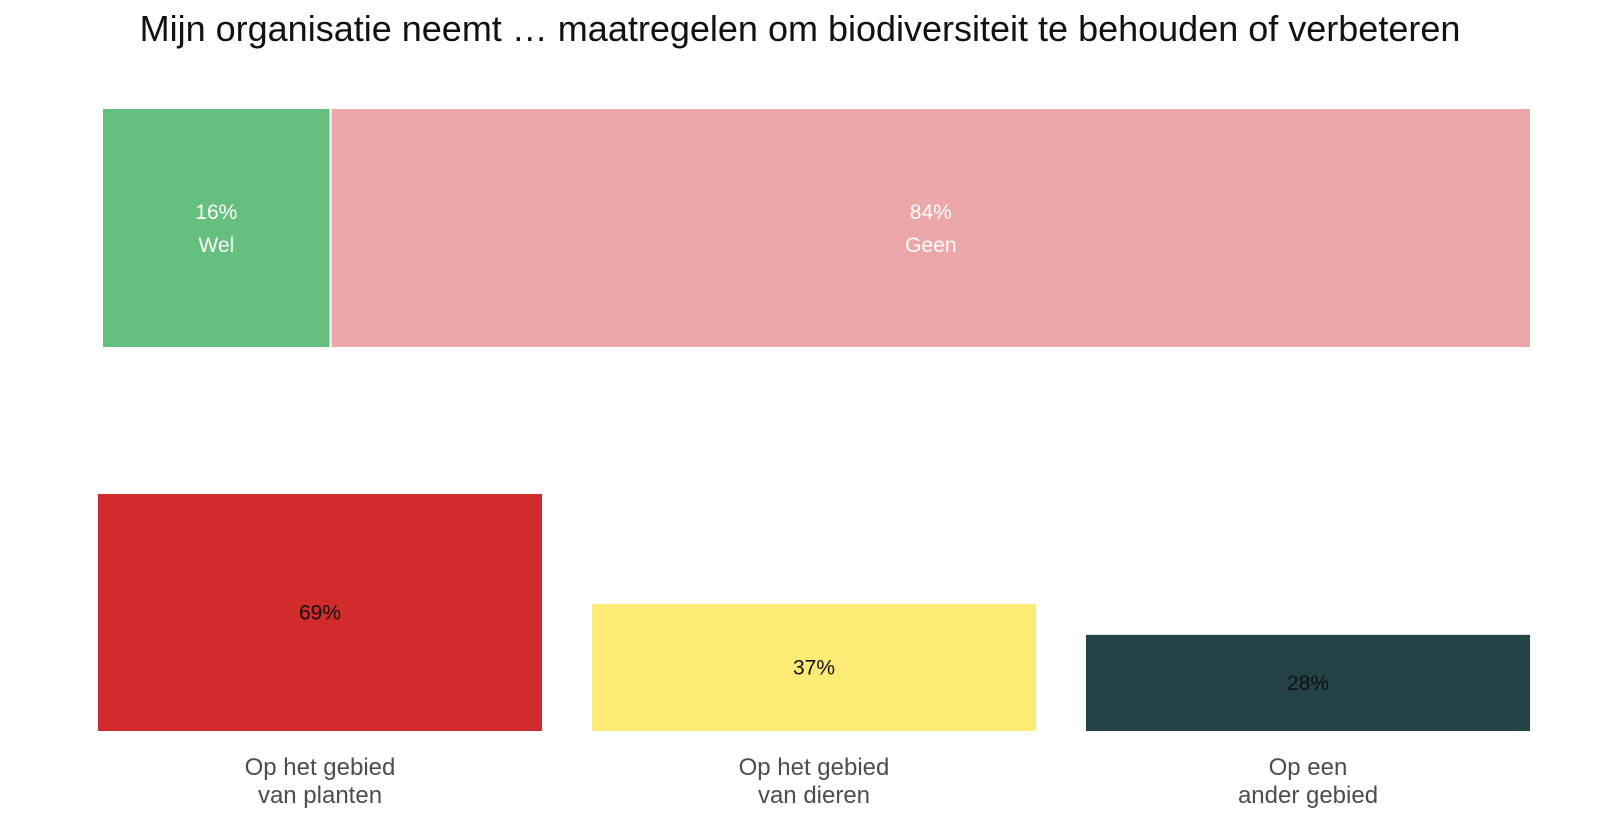 This screenshot has height=815, width=1600. I want to click on segment-value-label: 84%, so click(931, 212).